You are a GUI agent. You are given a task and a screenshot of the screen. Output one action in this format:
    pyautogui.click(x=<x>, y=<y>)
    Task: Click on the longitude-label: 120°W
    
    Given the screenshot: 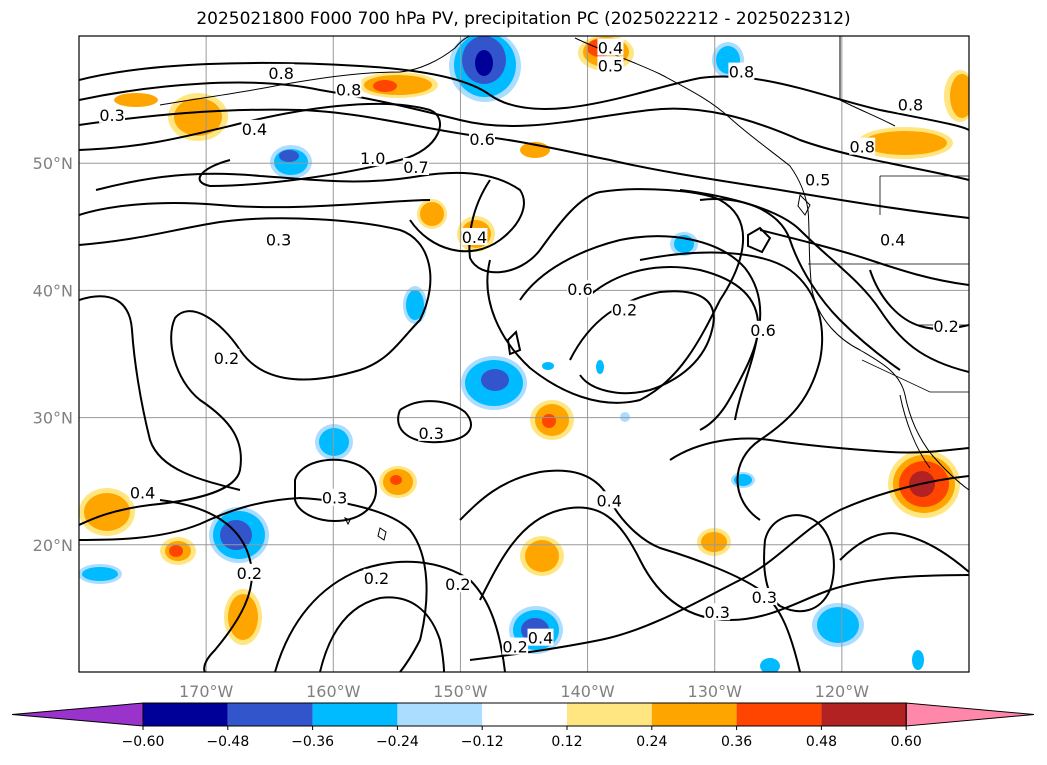 What is the action you would take?
    pyautogui.click(x=842, y=691)
    